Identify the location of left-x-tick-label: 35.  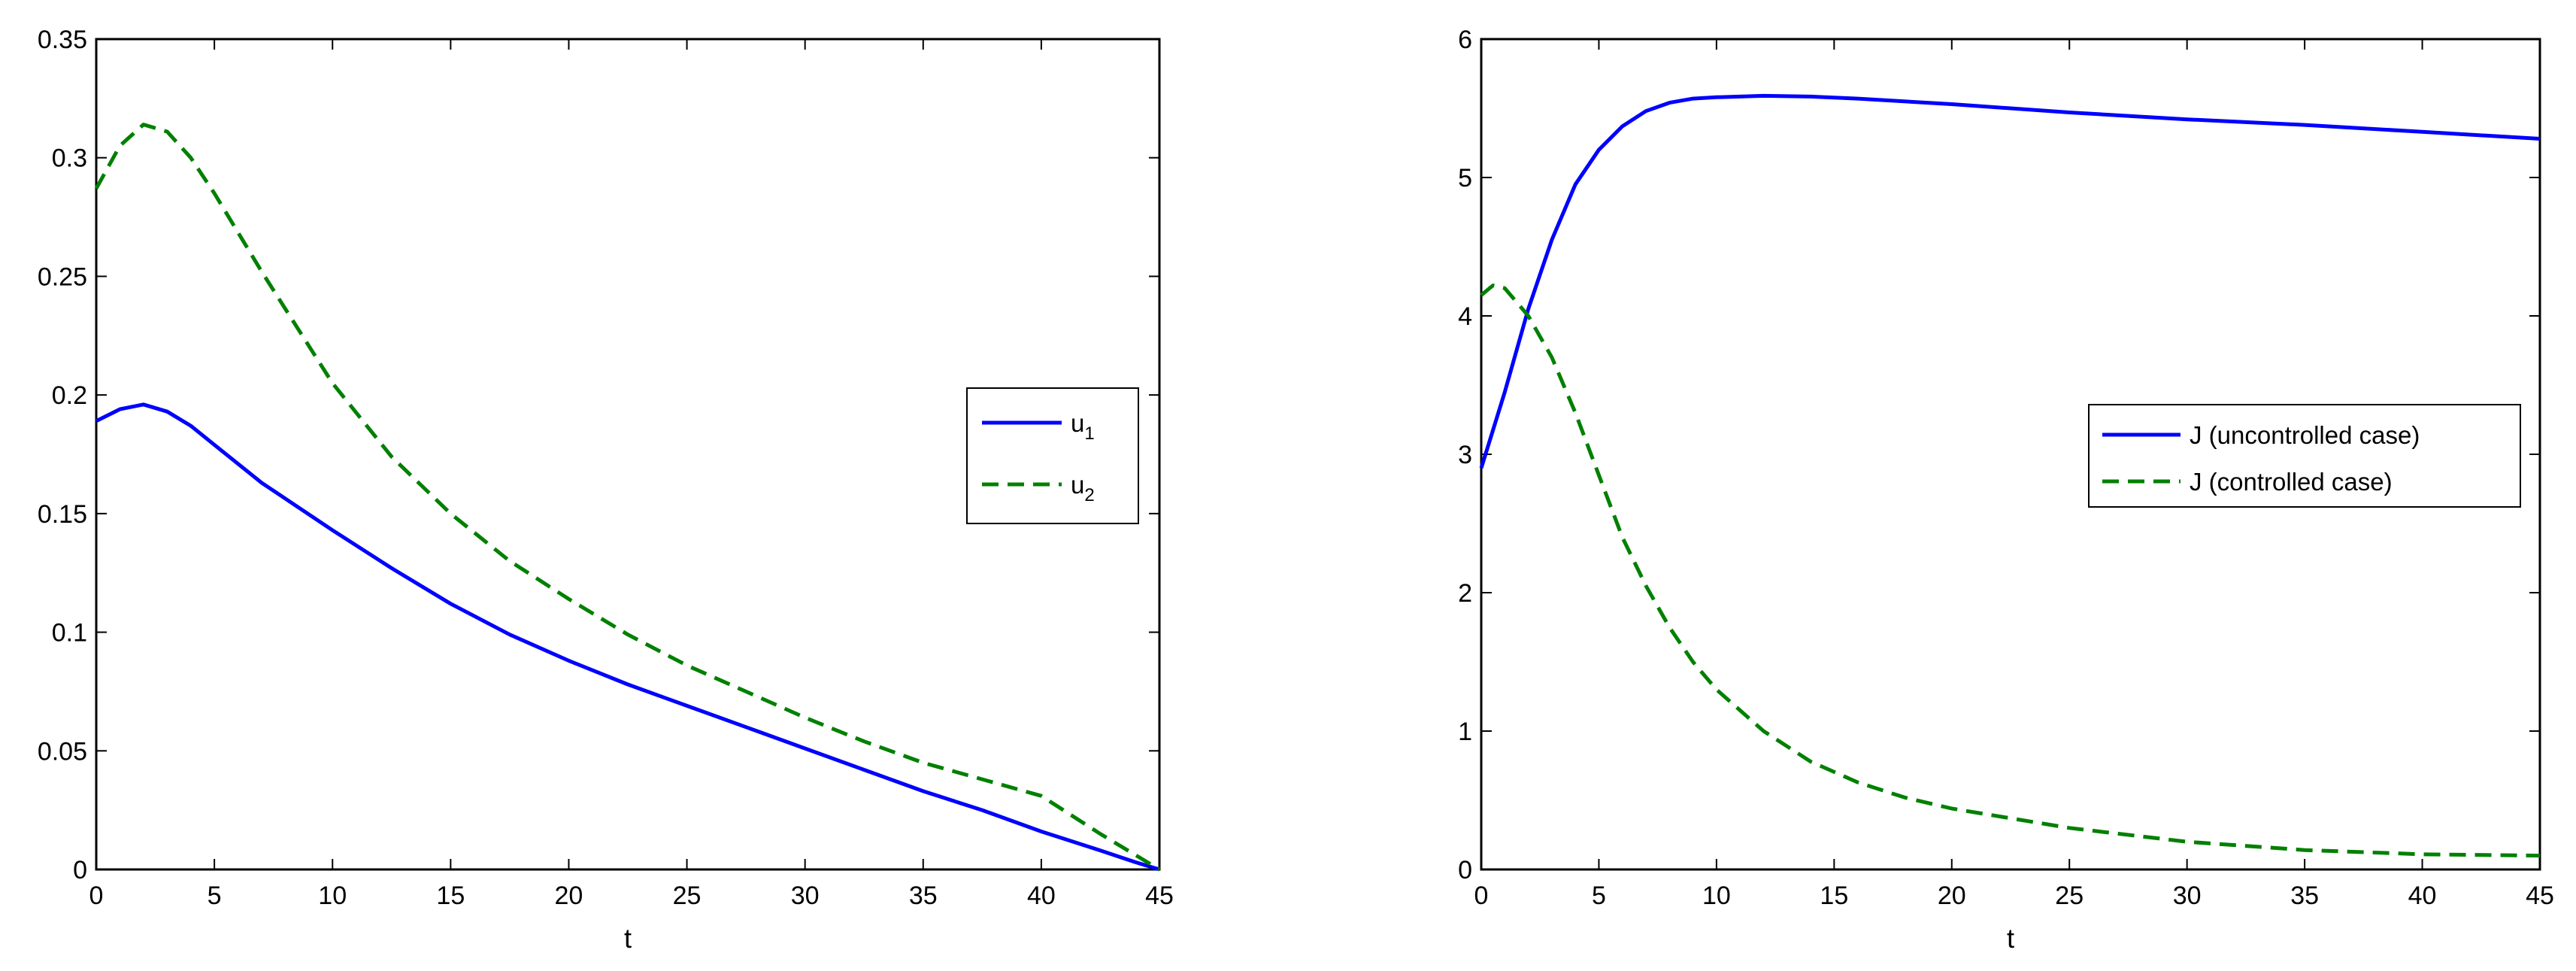
(923, 895).